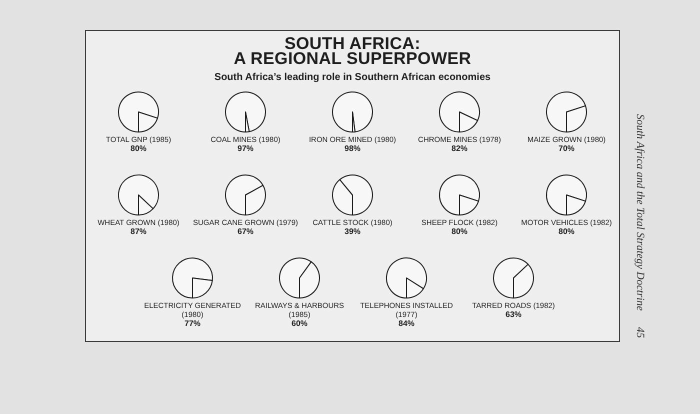 Image resolution: width=700 pixels, height=414 pixels. What do you see at coordinates (640, 332) in the screenshot?
I see `text: 45` at bounding box center [640, 332].